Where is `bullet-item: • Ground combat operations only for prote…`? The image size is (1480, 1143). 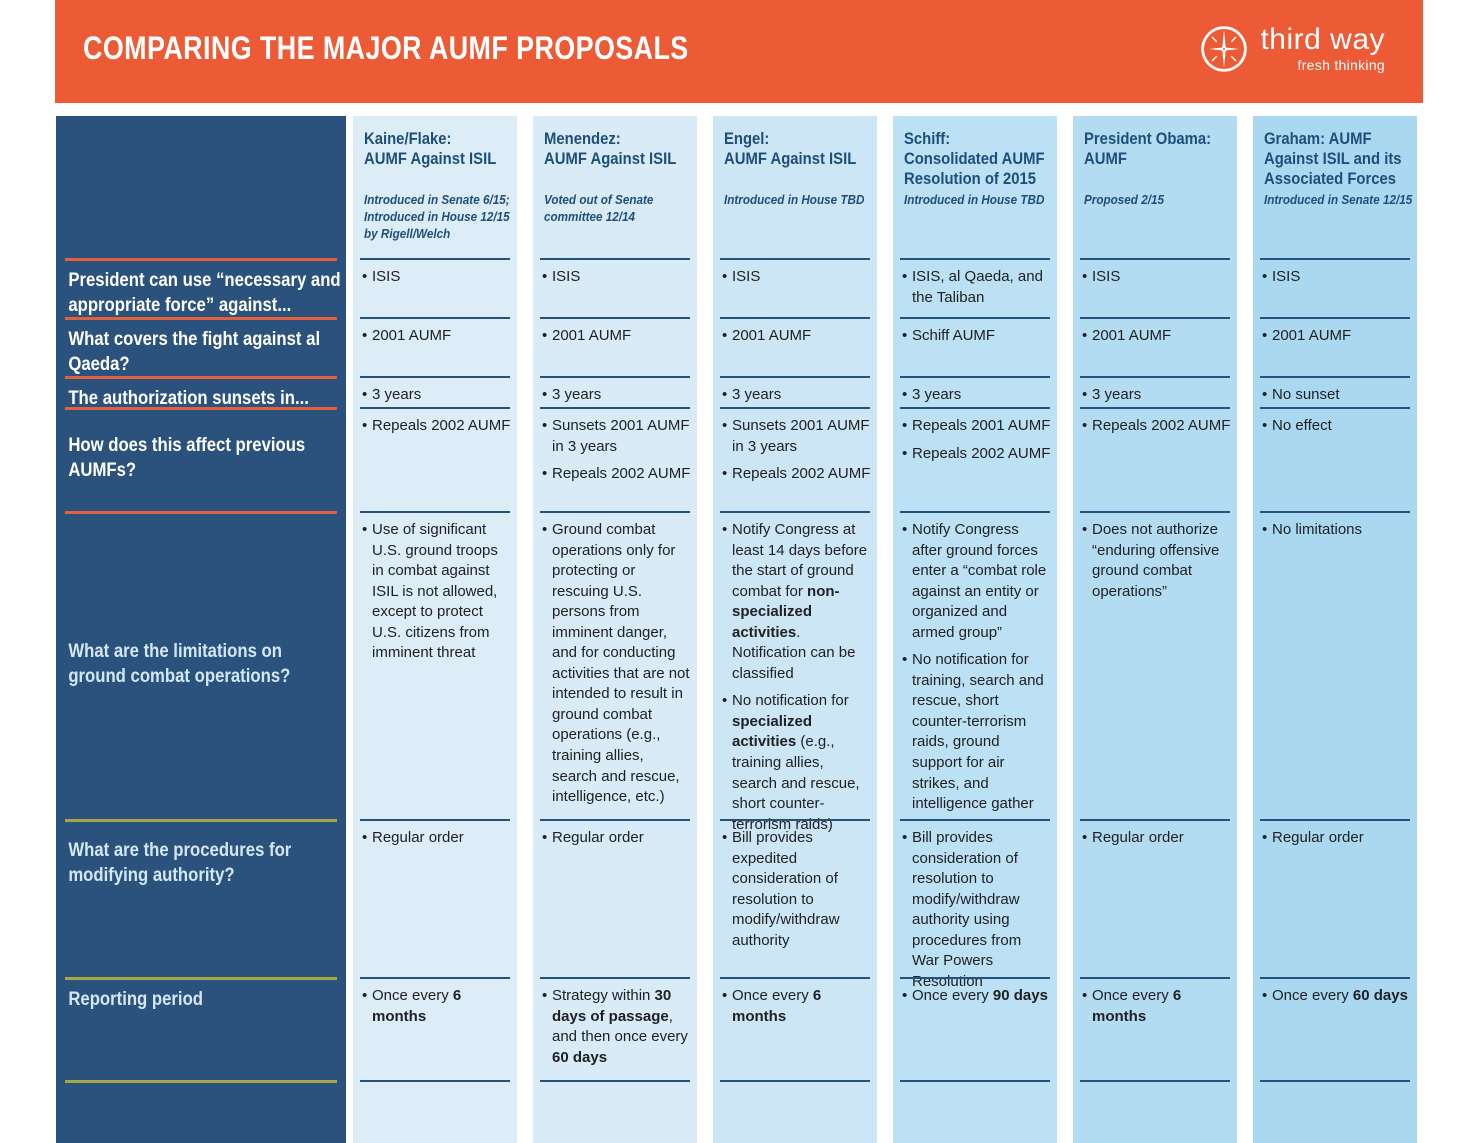
bullet-item: • Ground combat operations only for prote… is located at coordinates (616, 664).